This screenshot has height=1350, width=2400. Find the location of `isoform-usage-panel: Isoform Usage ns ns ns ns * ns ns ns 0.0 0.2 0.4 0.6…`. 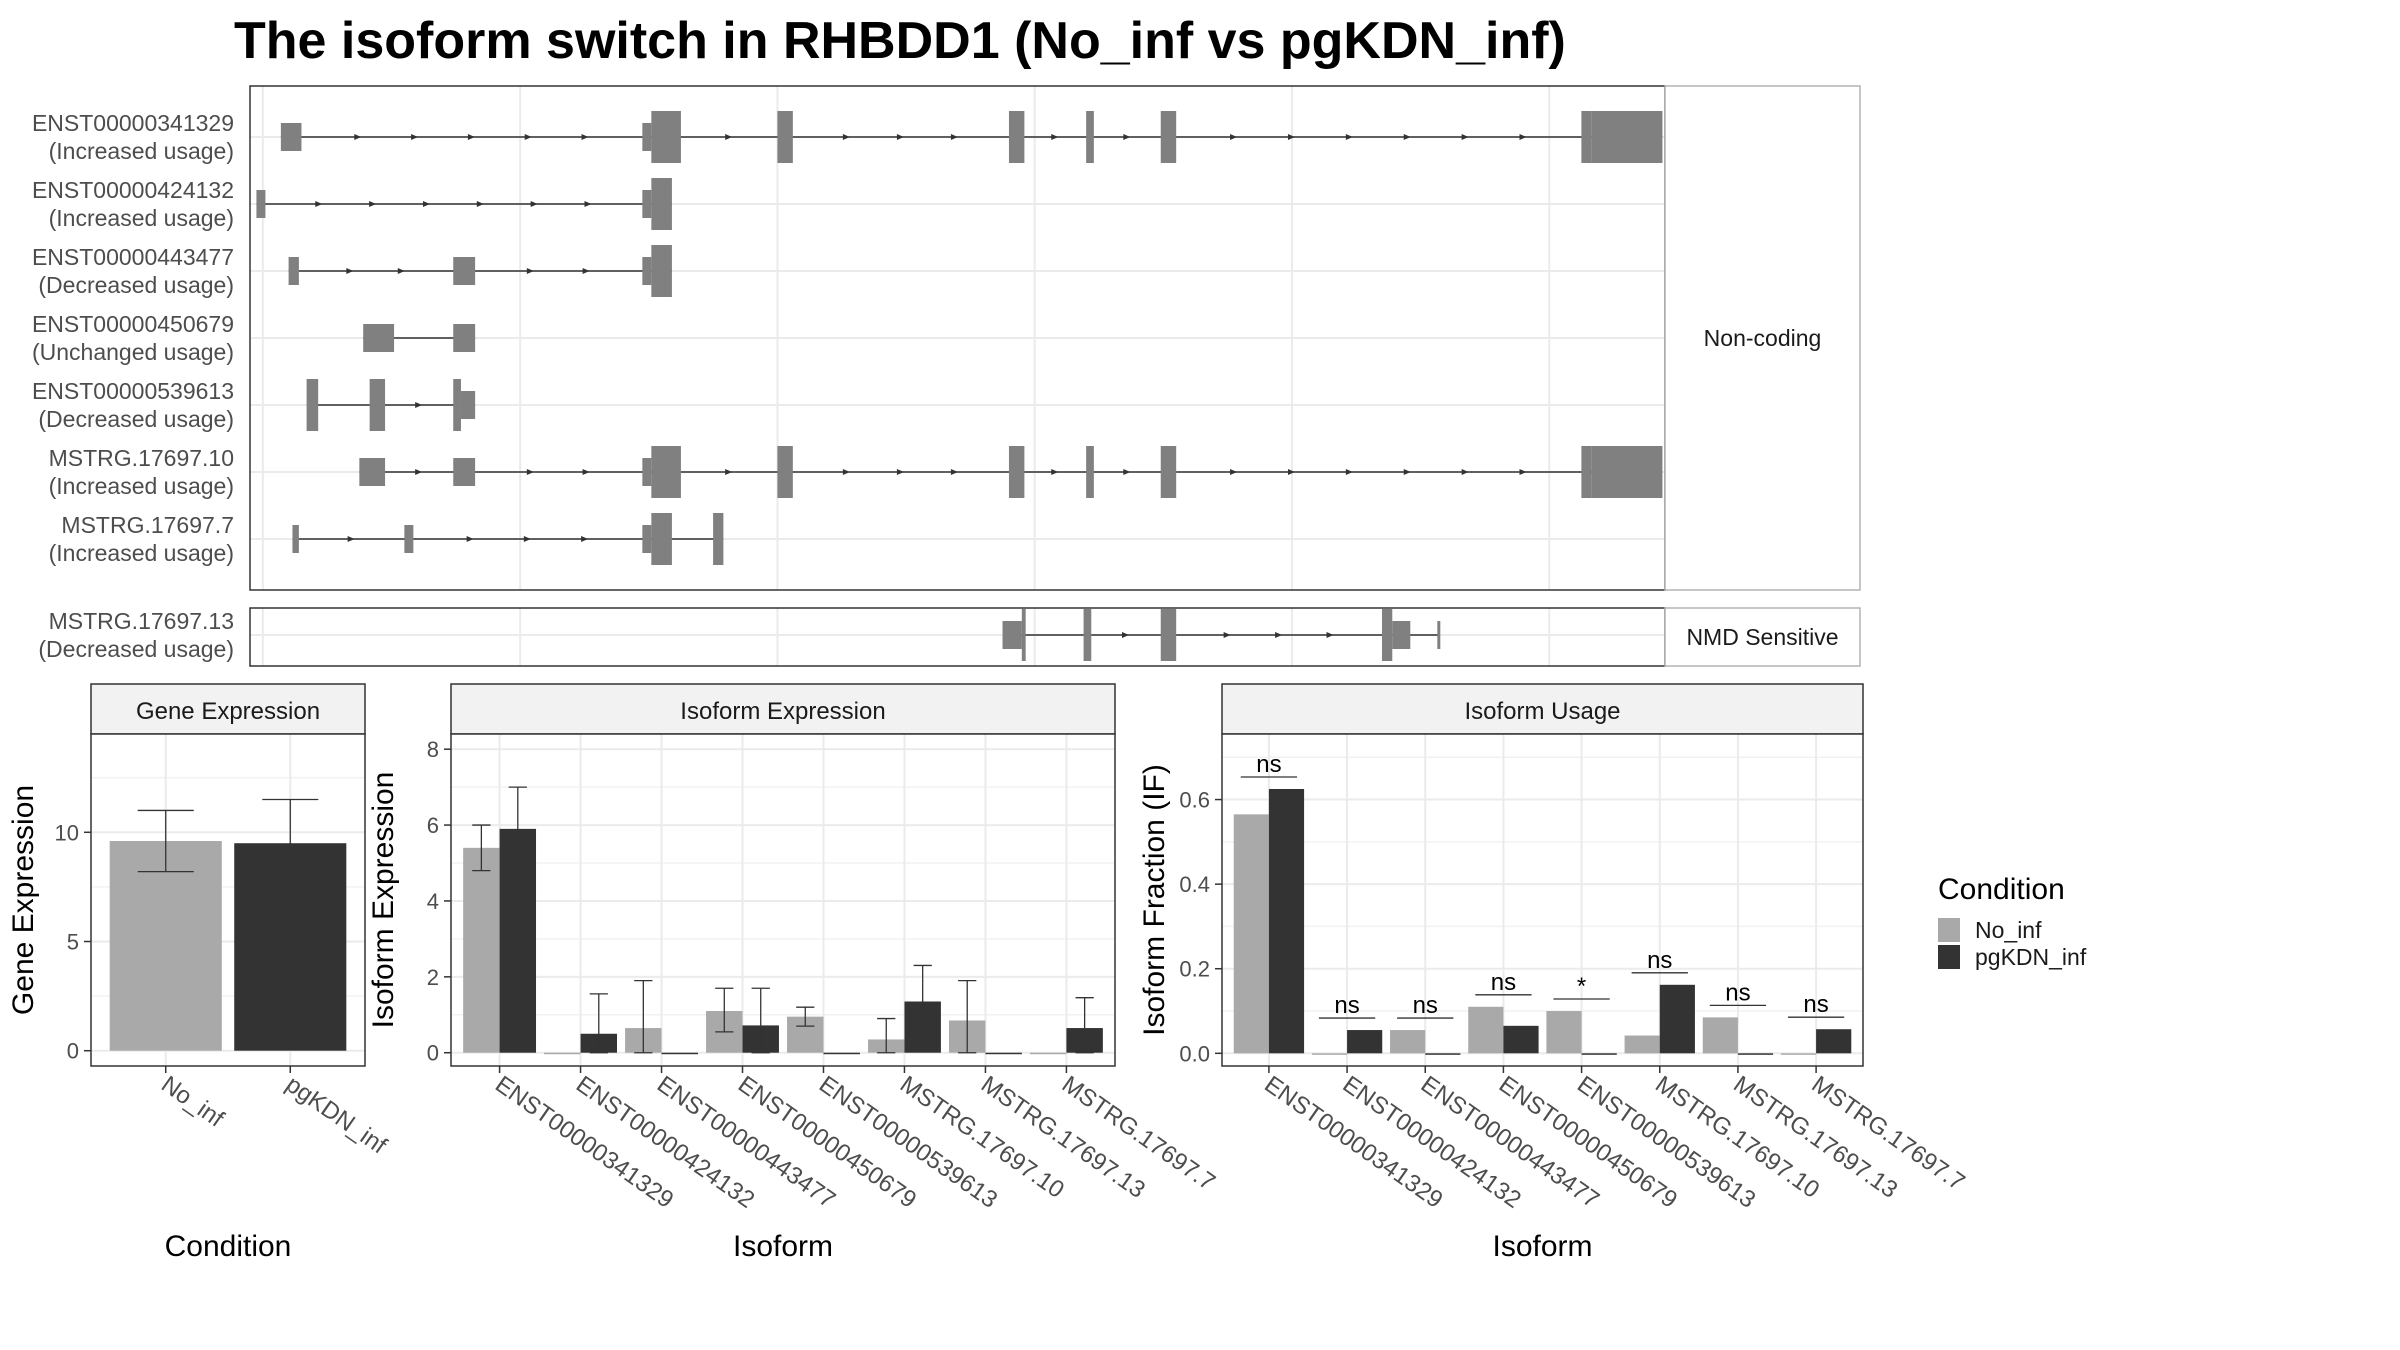

isoform-usage-panel: Isoform Usage ns ns ns ns * ns ns ns 0.0 0.2 0.4 0.6… is located at coordinates (1554, 973).